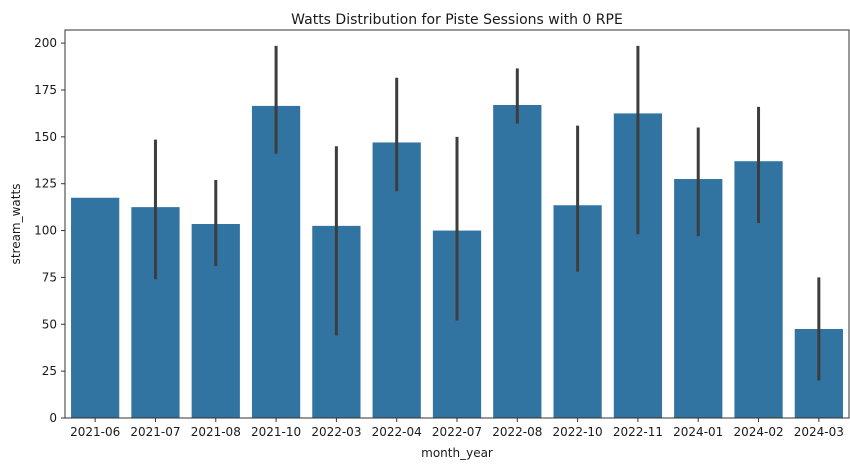  What do you see at coordinates (578, 432) in the screenshot?
I see `x-tick-label: 2022-10` at bounding box center [578, 432].